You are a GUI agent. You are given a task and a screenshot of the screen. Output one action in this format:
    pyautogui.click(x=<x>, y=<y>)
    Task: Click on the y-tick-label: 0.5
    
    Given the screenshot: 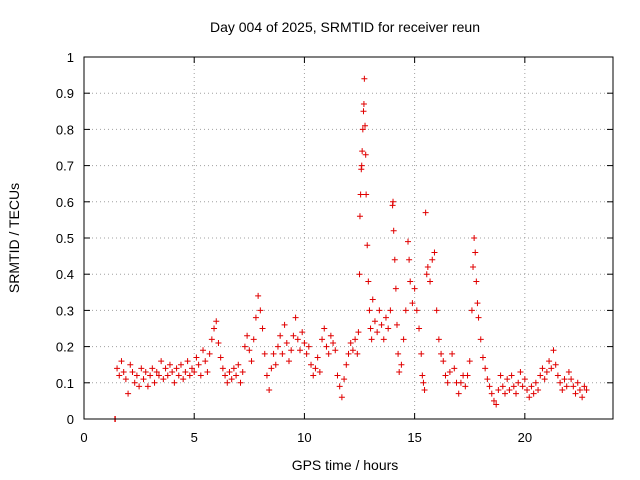 What is the action you would take?
    pyautogui.click(x=65, y=238)
    